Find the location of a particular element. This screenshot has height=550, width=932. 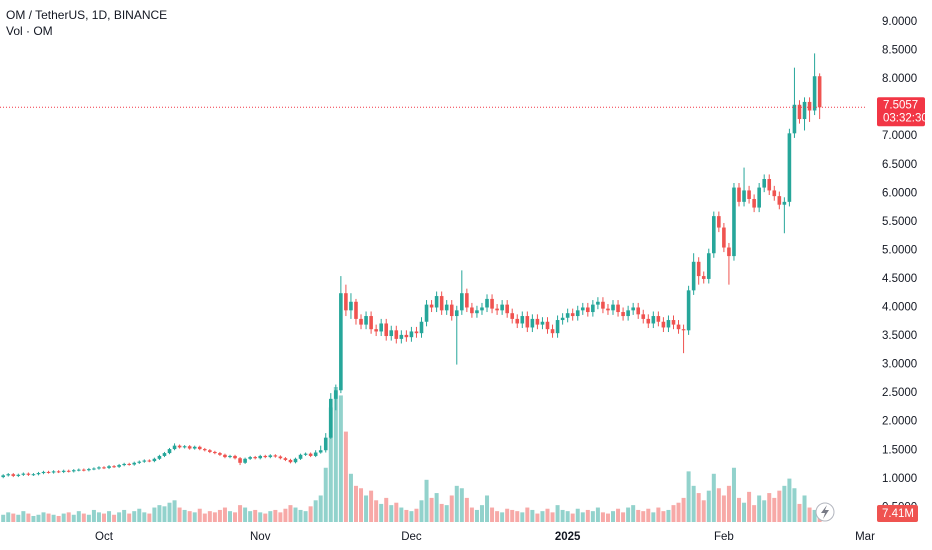

y-tick-label: 5.0000 is located at coordinates (899, 250).